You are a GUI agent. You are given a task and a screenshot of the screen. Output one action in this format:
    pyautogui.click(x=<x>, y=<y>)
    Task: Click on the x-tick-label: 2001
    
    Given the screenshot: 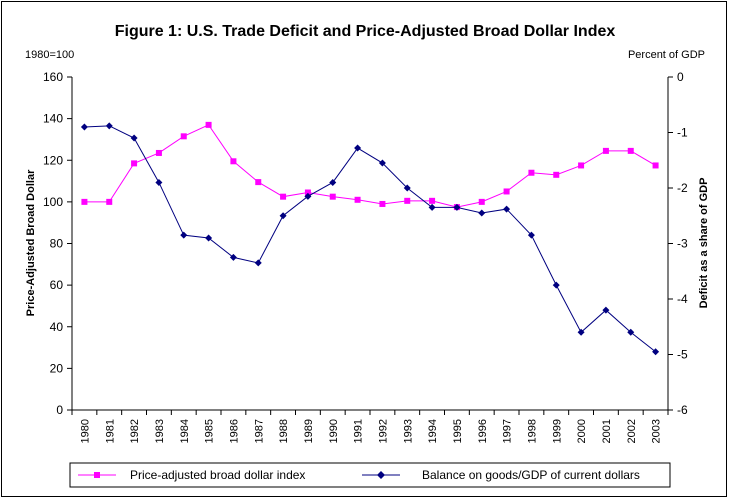 What is the action you would take?
    pyautogui.click(x=607, y=431)
    